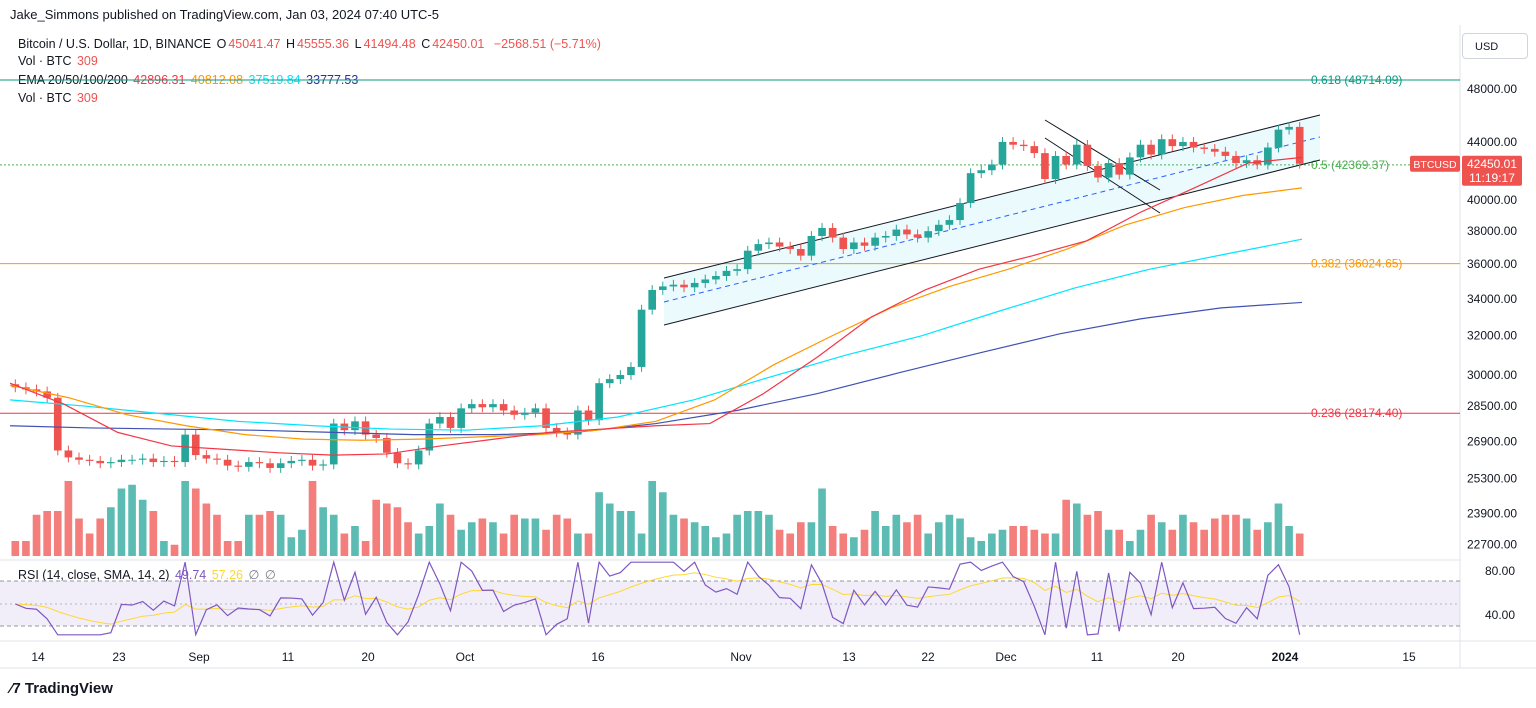 The width and height of the screenshot is (1536, 708). I want to click on pair-title: Bitcoin / U.S. Dollar, 1D, BINANCE, so click(115, 44).